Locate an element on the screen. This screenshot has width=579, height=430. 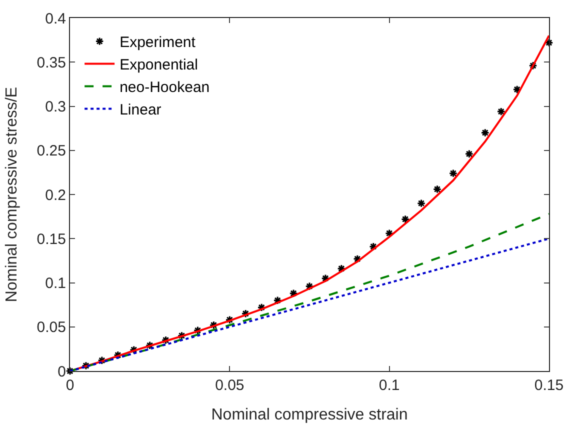
x-axis-title: Nominal compressive strain is located at coordinates (309, 415).